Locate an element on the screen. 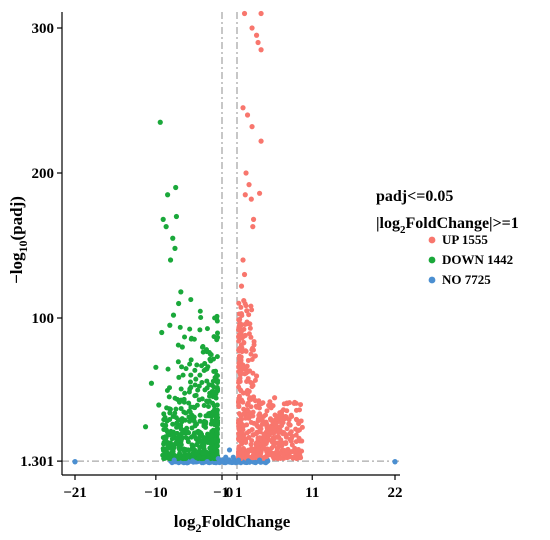 The height and width of the screenshot is (540, 550). x-tick-label: 22 is located at coordinates (395, 493).